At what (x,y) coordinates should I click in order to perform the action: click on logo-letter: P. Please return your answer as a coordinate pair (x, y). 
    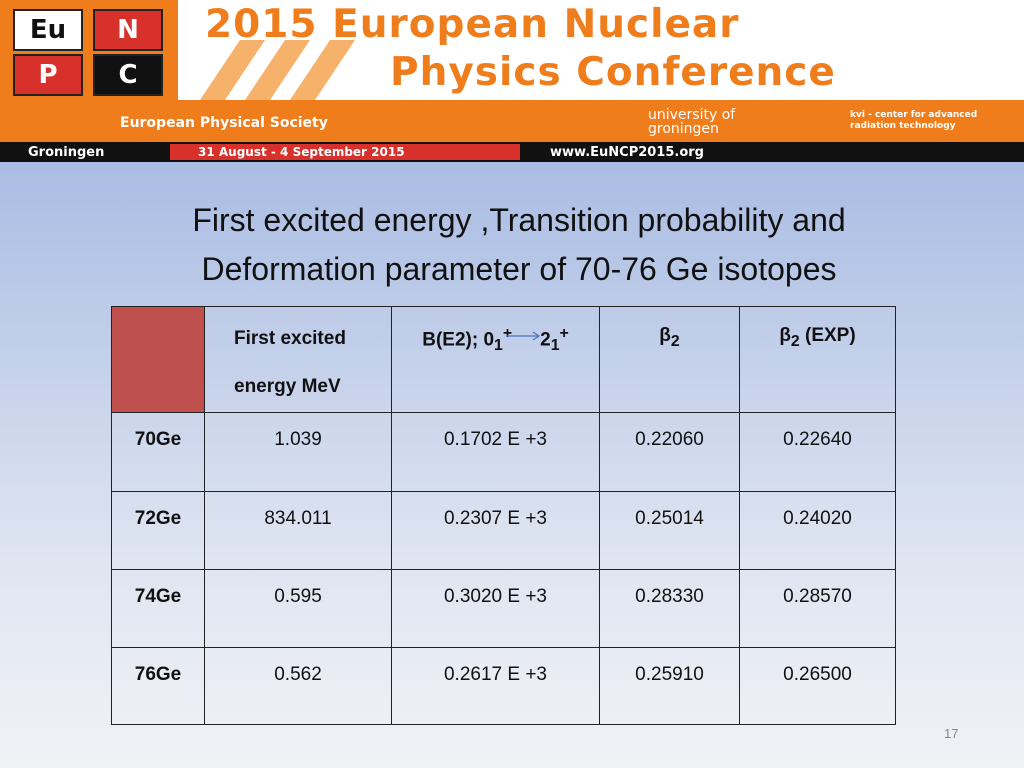
    Looking at the image, I should click on (48, 75).